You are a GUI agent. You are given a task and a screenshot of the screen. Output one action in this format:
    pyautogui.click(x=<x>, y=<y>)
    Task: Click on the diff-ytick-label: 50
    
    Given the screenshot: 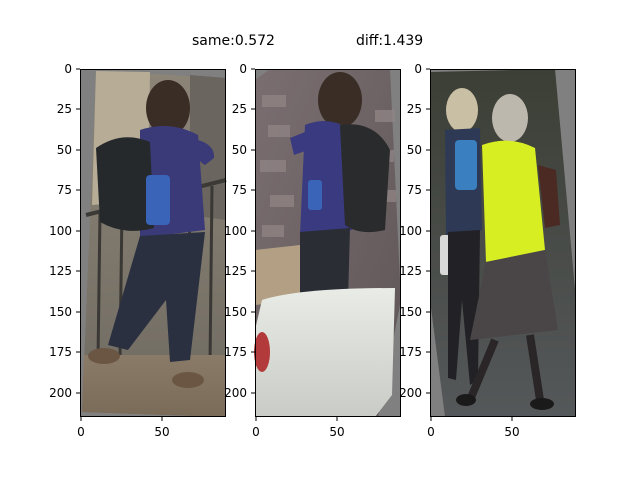 What is the action you would take?
    pyautogui.click(x=414, y=150)
    